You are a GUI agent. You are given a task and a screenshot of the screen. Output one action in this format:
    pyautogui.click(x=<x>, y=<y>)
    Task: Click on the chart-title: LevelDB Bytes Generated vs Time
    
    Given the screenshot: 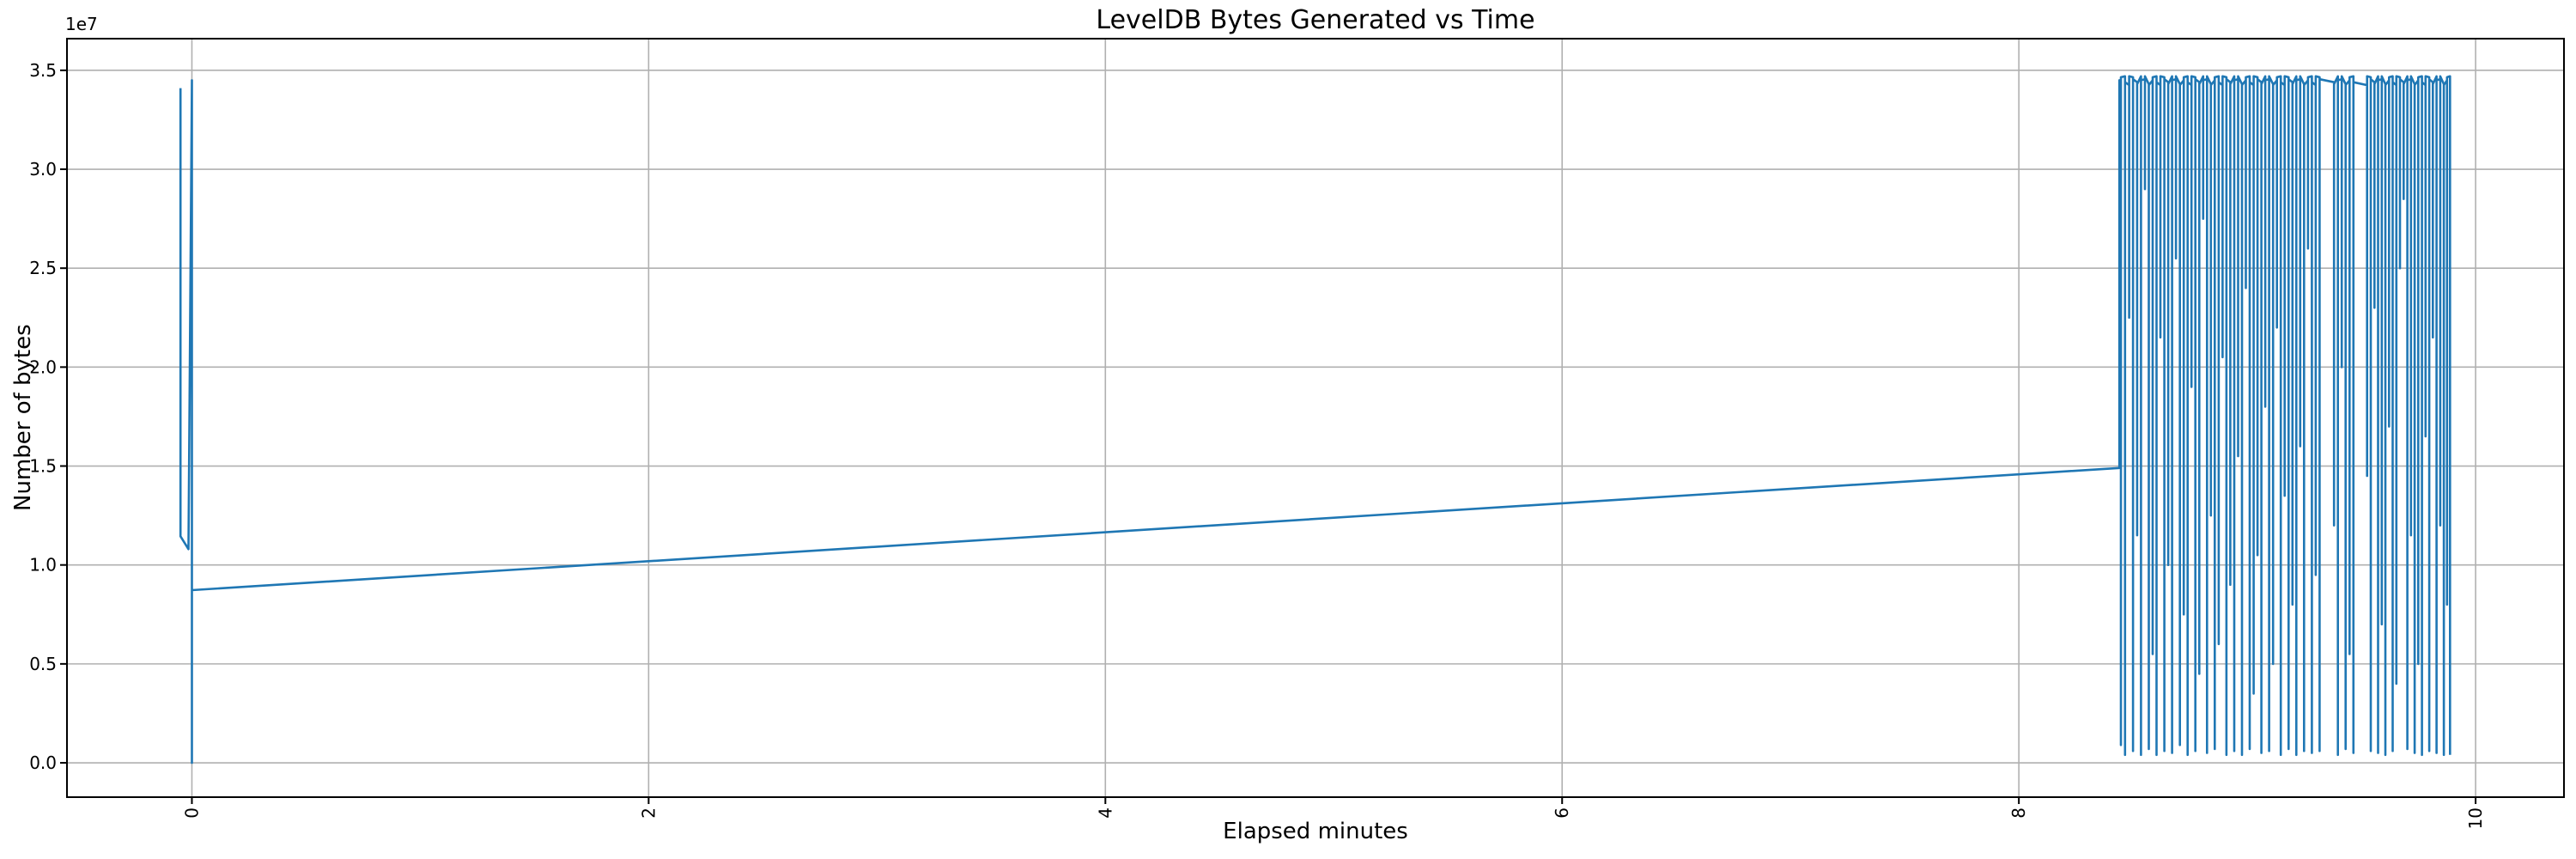 What is the action you would take?
    pyautogui.click(x=1316, y=20)
    